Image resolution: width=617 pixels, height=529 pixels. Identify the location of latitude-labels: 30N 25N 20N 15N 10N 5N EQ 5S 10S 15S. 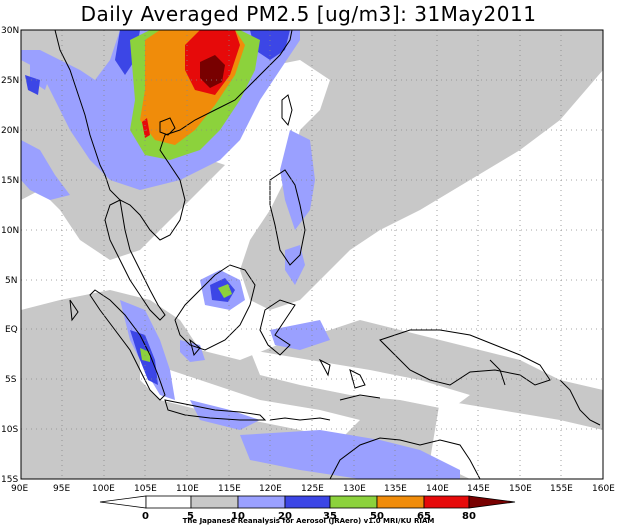
(10, 255).